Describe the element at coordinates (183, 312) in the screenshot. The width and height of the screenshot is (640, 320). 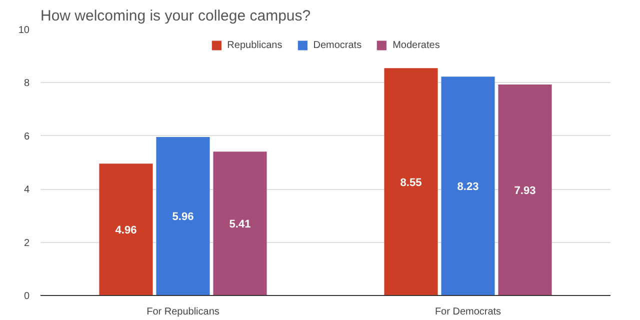
I see `x-tick-label: For Republicans` at that location.